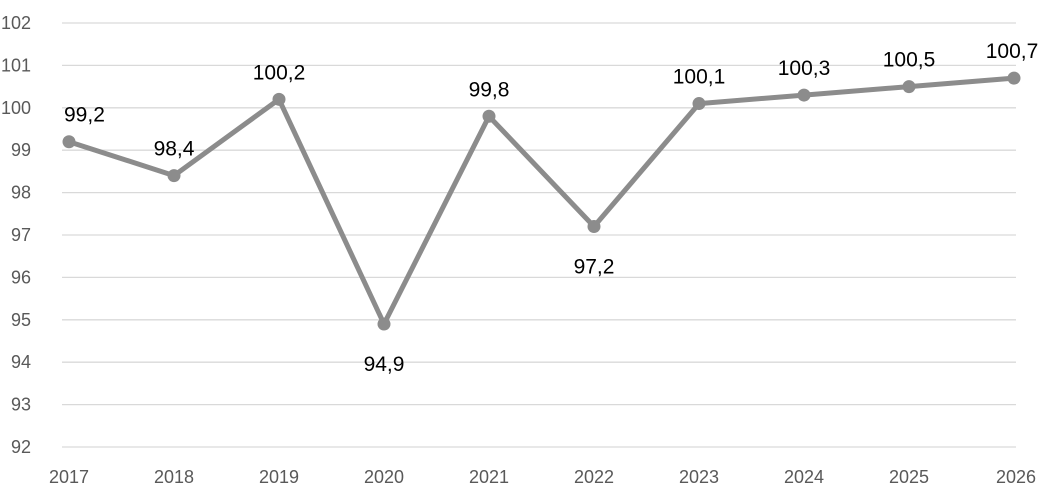 Image resolution: width=1044 pixels, height=486 pixels. I want to click on y-tick-label: 100, so click(16, 108).